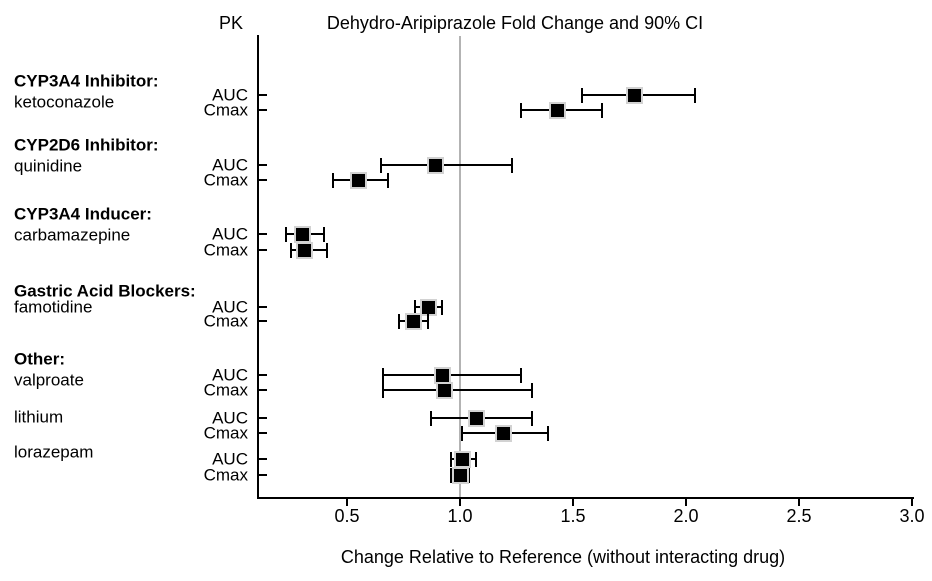 This screenshot has width=932, height=581. What do you see at coordinates (54, 452) in the screenshot?
I see `drug-name: lorazepam` at bounding box center [54, 452].